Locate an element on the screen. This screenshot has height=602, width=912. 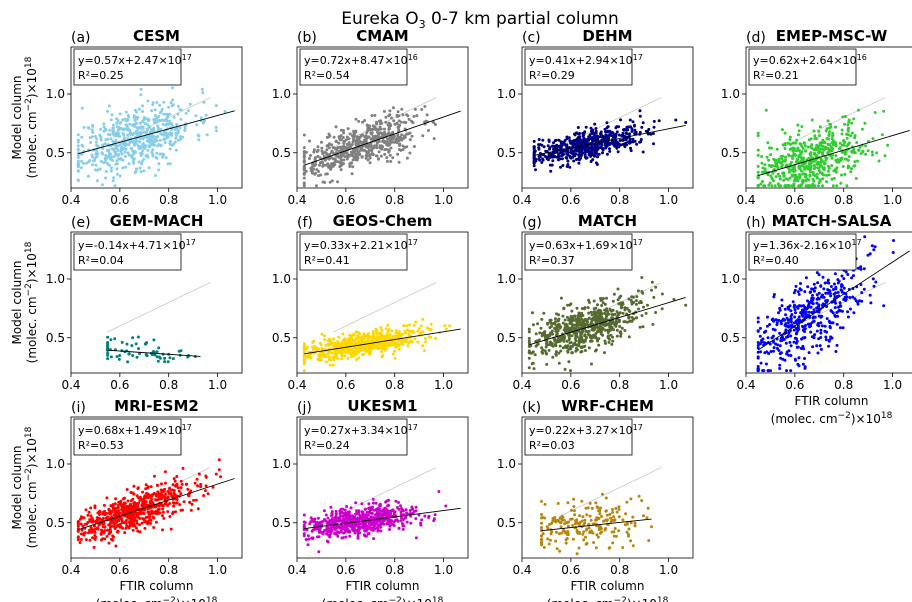
x-axis-label: FTIR column is located at coordinates (832, 401).